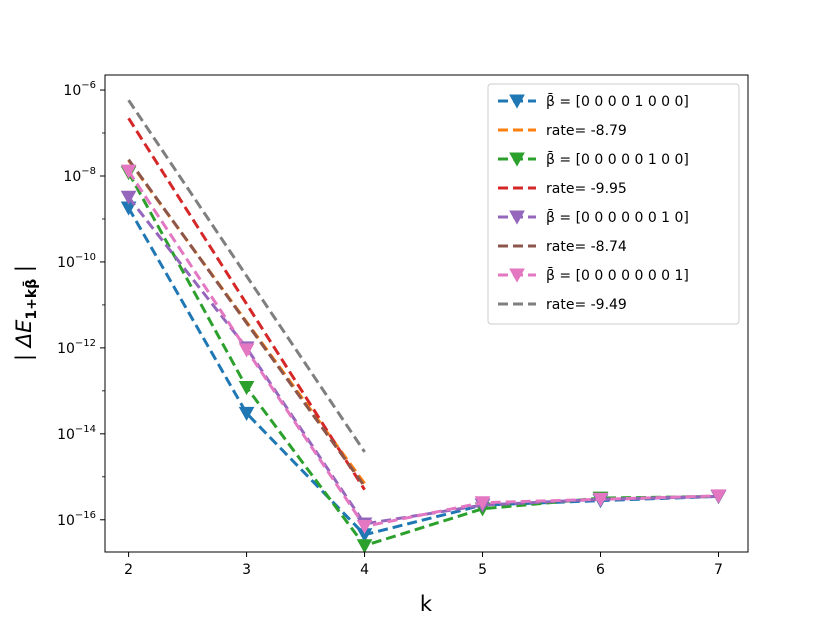 The image size is (830, 622). I want to click on legend-label: β̄ = [0 0 0 0 0 0 0 1], so click(617, 275).